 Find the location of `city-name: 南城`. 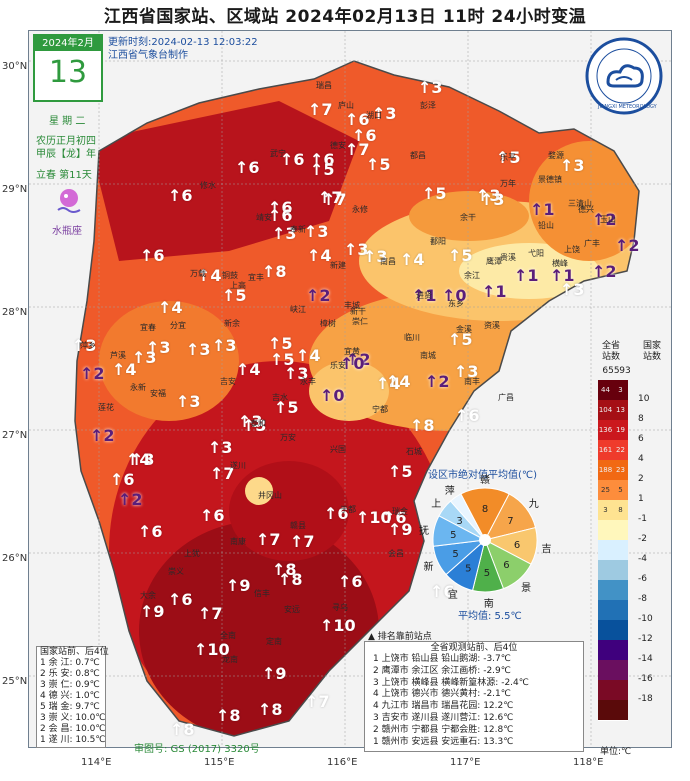

city-name: 南城 is located at coordinates (428, 355).